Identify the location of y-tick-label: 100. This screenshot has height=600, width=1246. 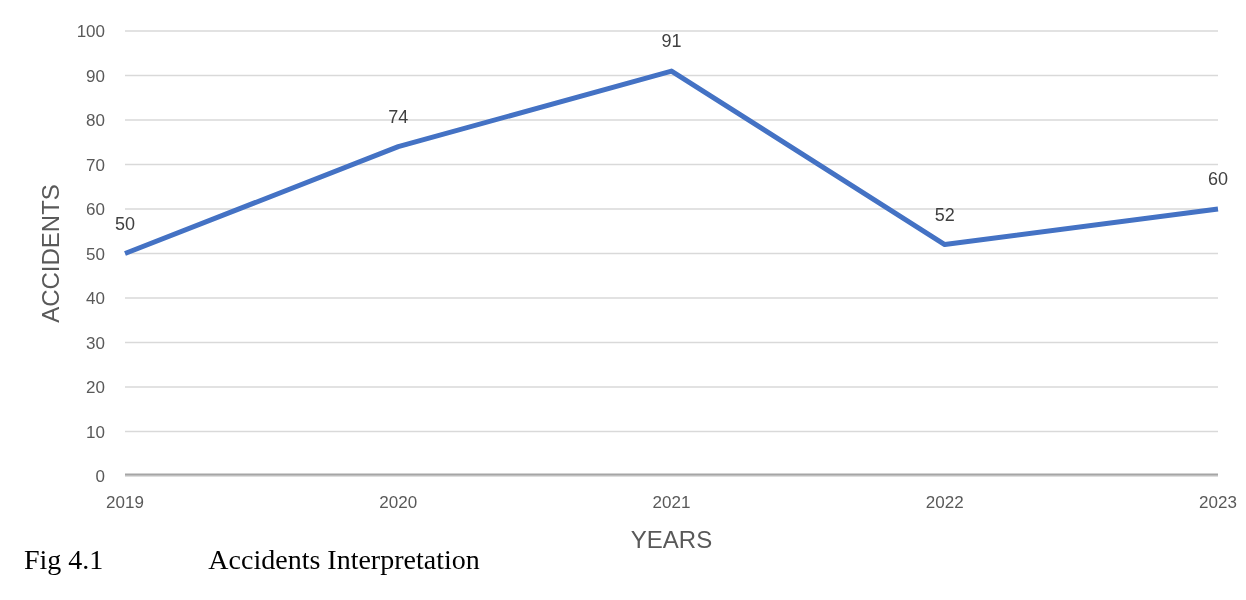
(90, 32).